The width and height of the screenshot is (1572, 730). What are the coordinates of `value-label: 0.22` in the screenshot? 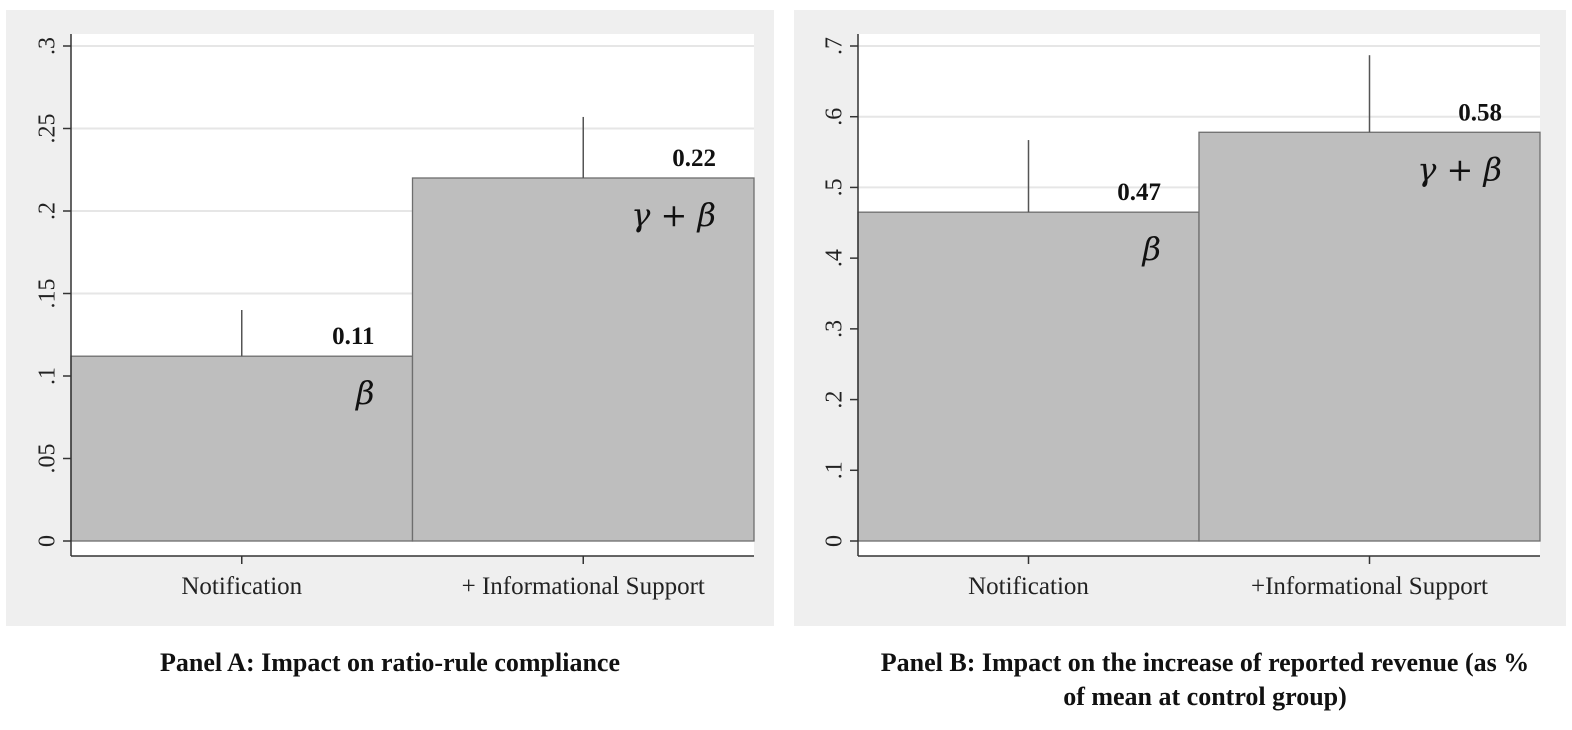 It's located at (694, 158).